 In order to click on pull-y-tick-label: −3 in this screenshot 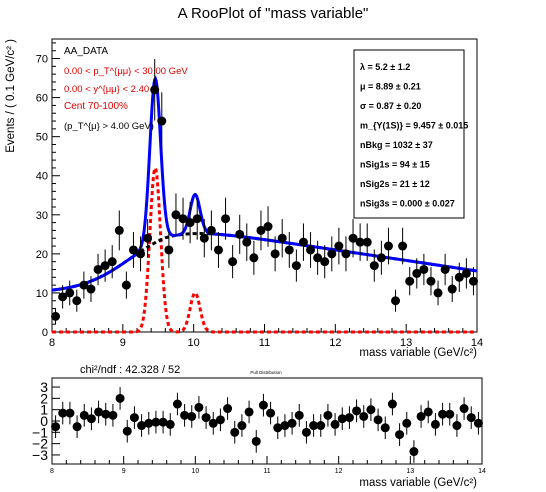, I will do `click(40, 455)`.